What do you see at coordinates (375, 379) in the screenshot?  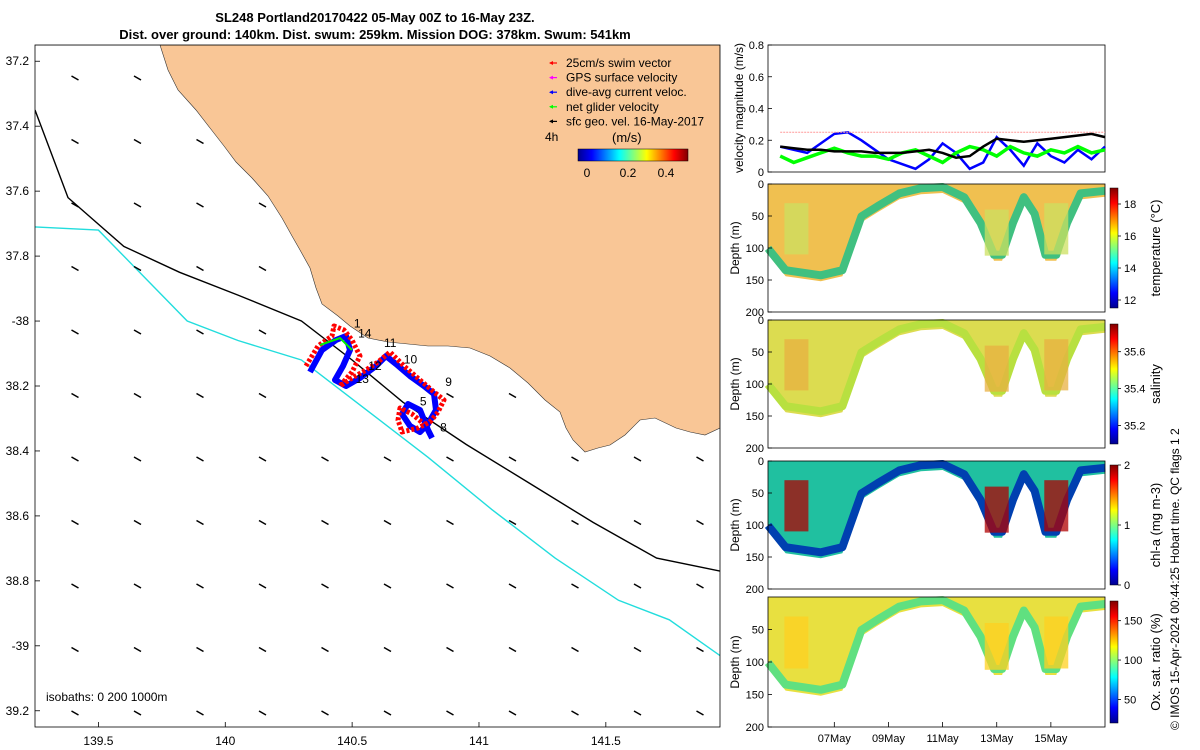 I see `glider-track-red` at bounding box center [375, 379].